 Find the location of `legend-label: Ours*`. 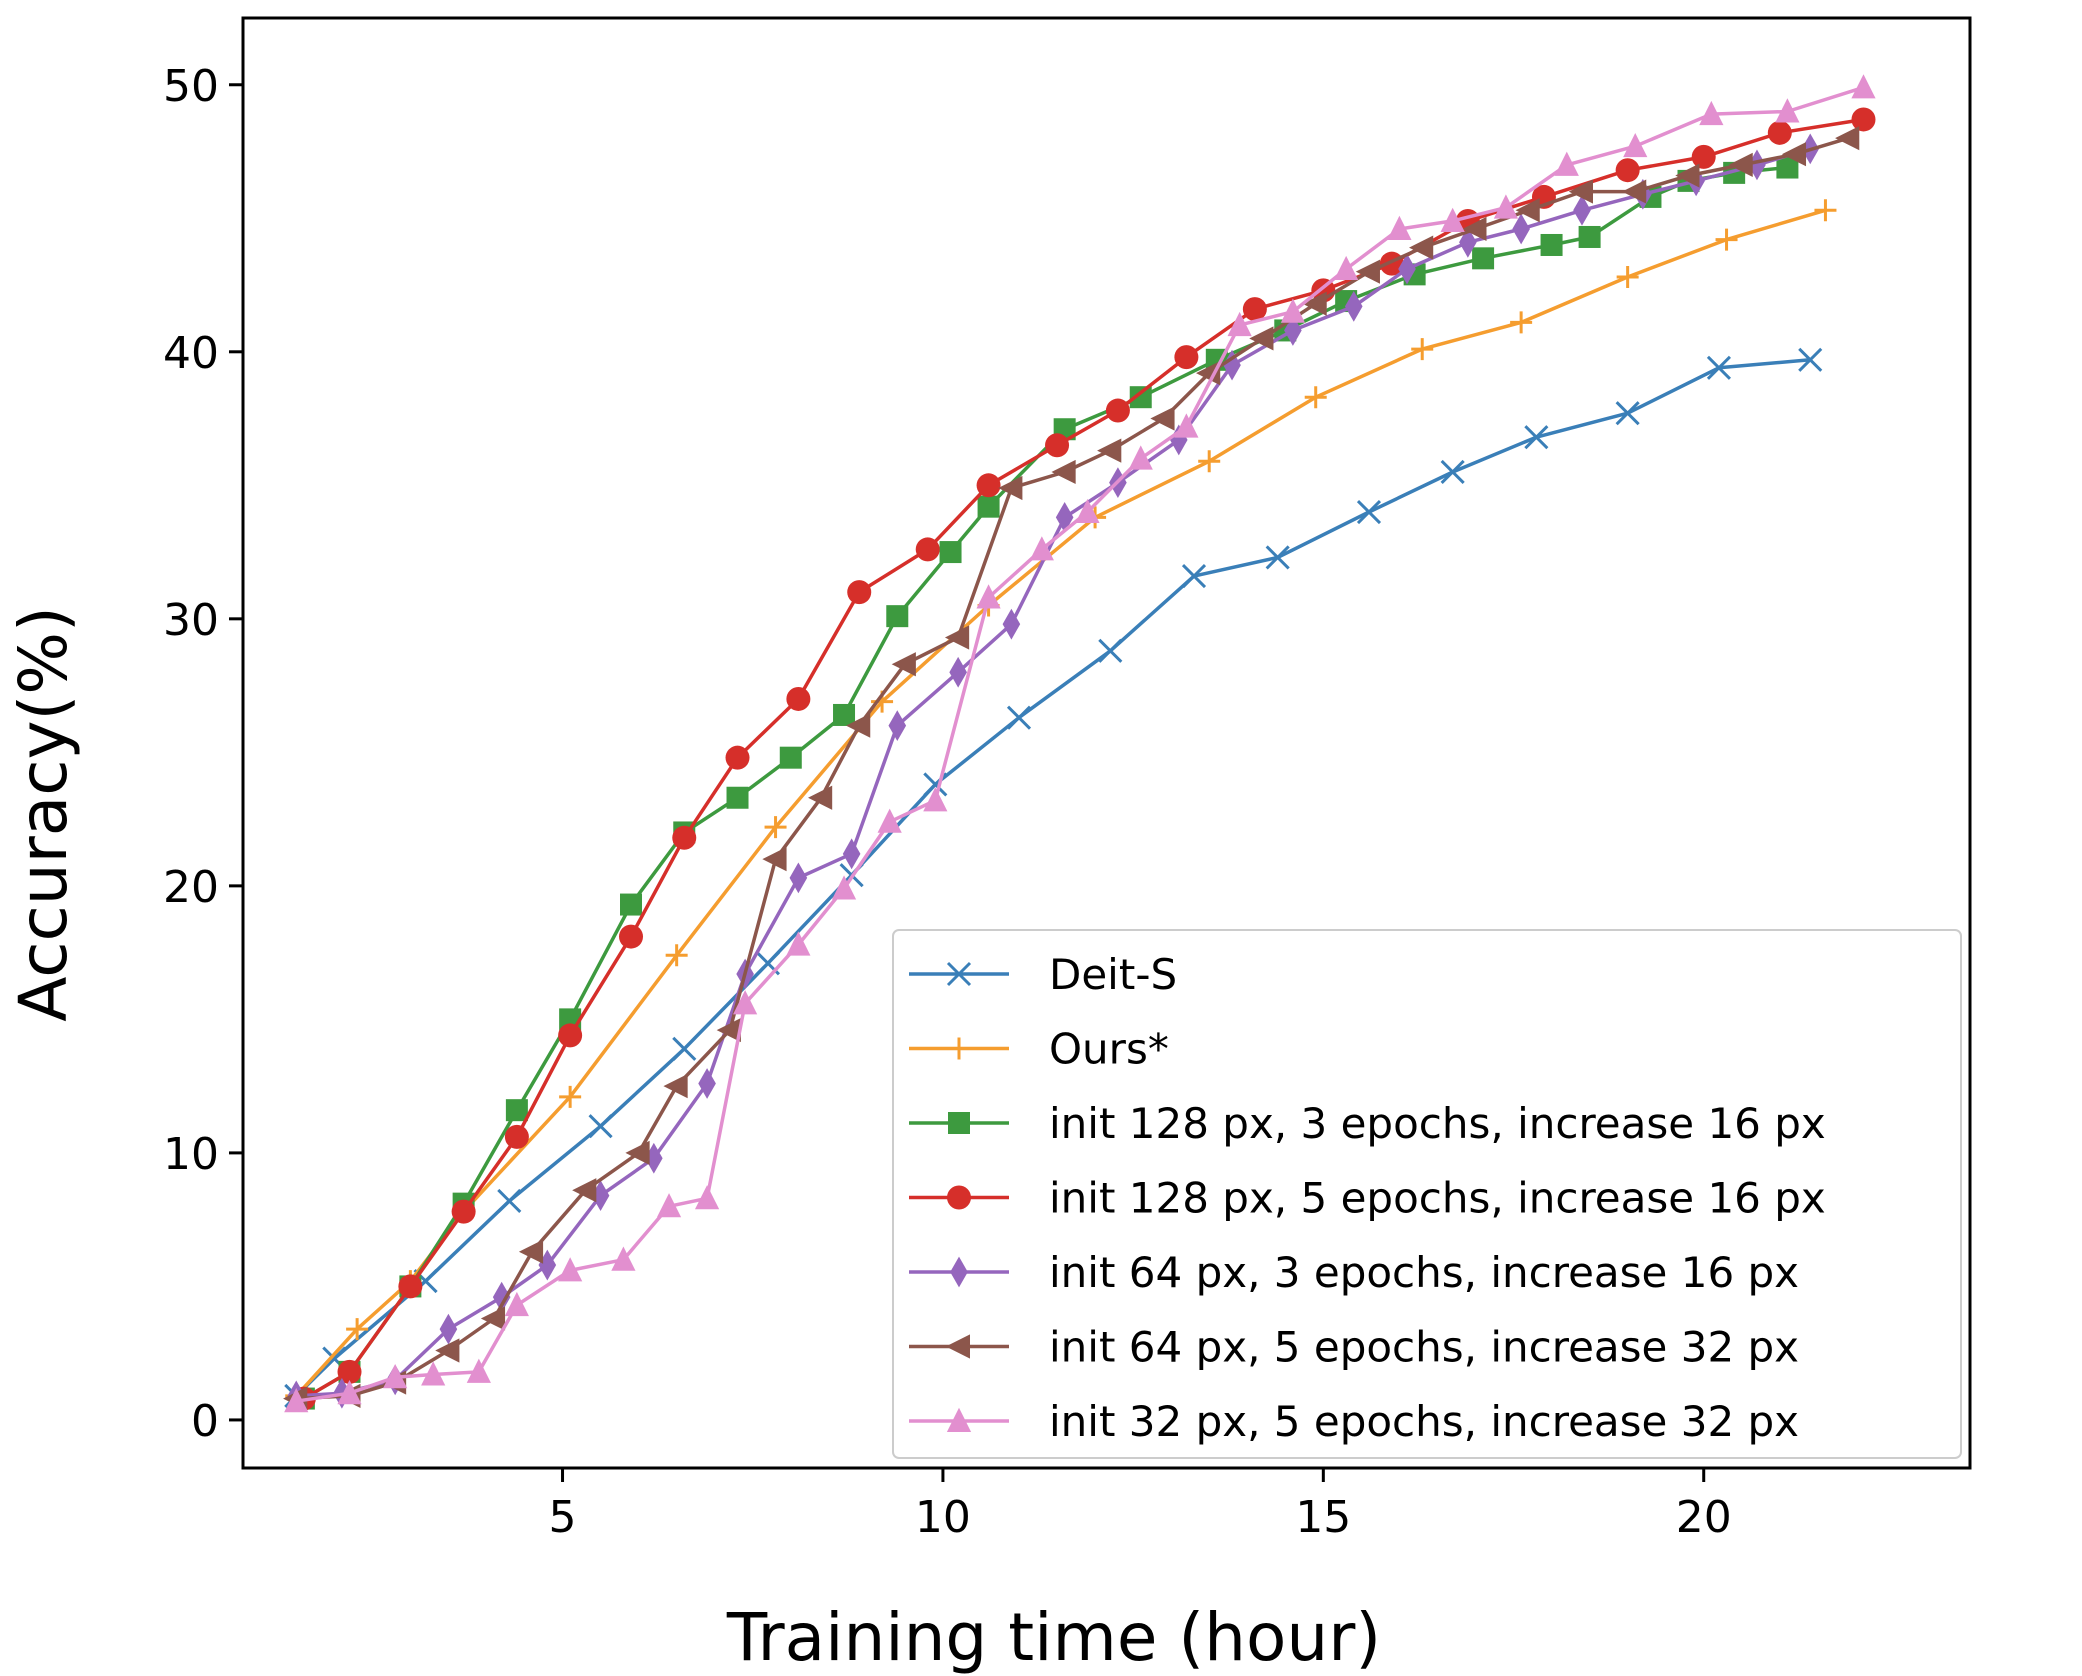

legend-label: Ours* is located at coordinates (1109, 1049).